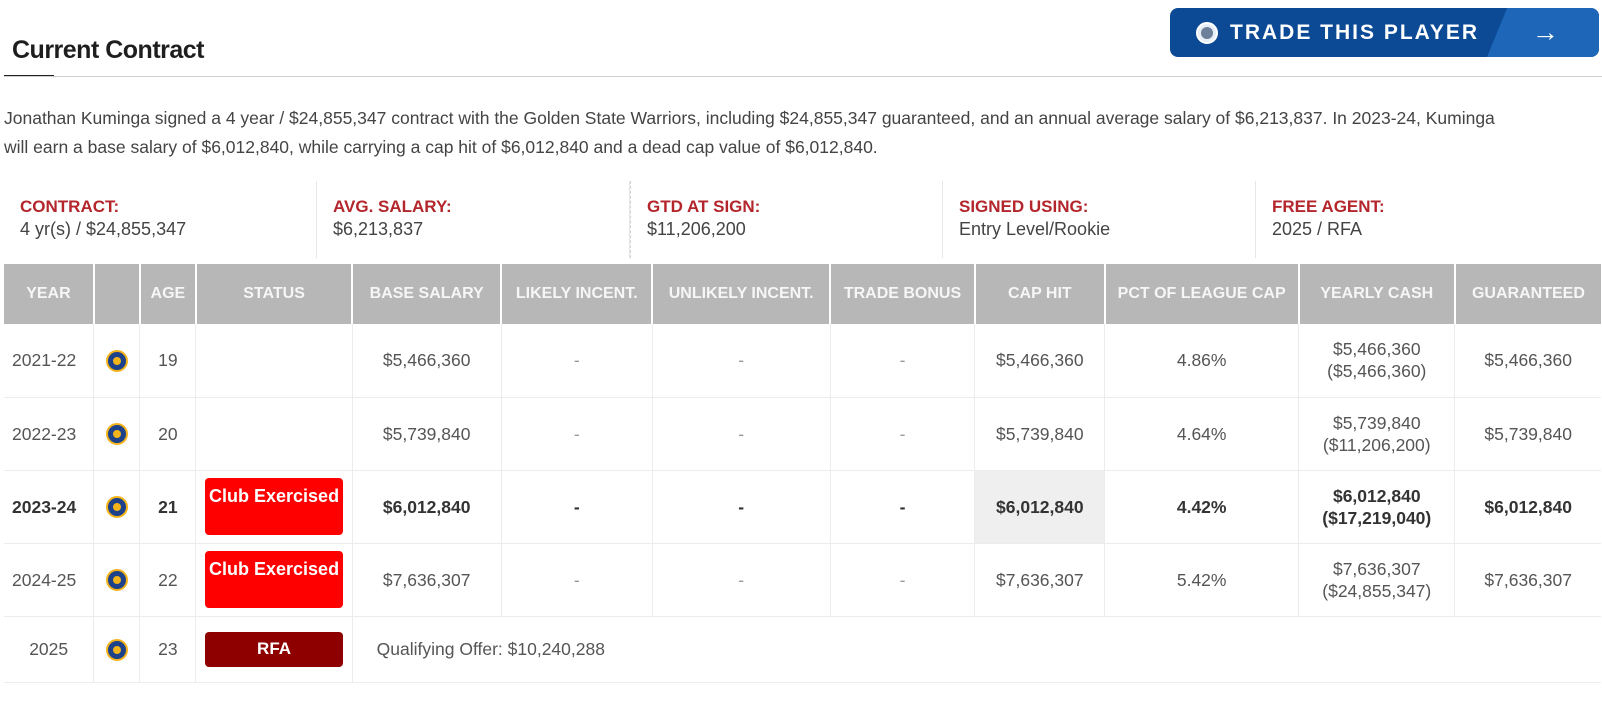 The height and width of the screenshot is (714, 1602). I want to click on cumulative-cash-value: ($17,219,040), so click(1377, 517).